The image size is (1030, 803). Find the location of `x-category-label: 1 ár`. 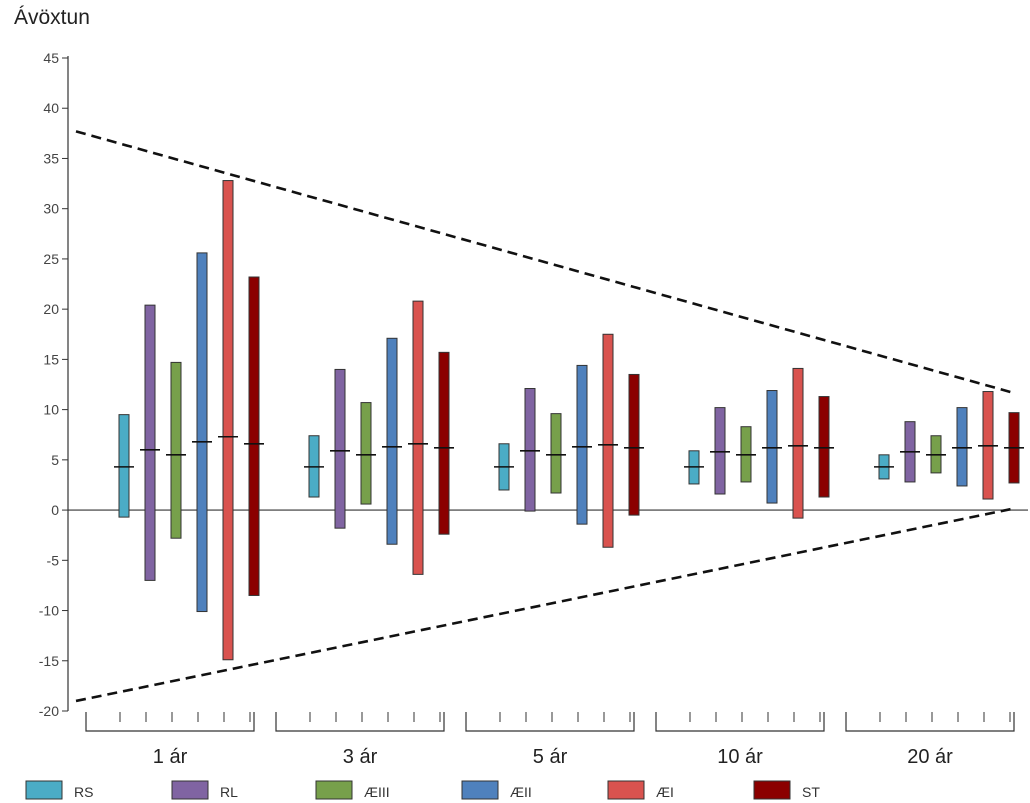

x-category-label: 1 ár is located at coordinates (170, 757).